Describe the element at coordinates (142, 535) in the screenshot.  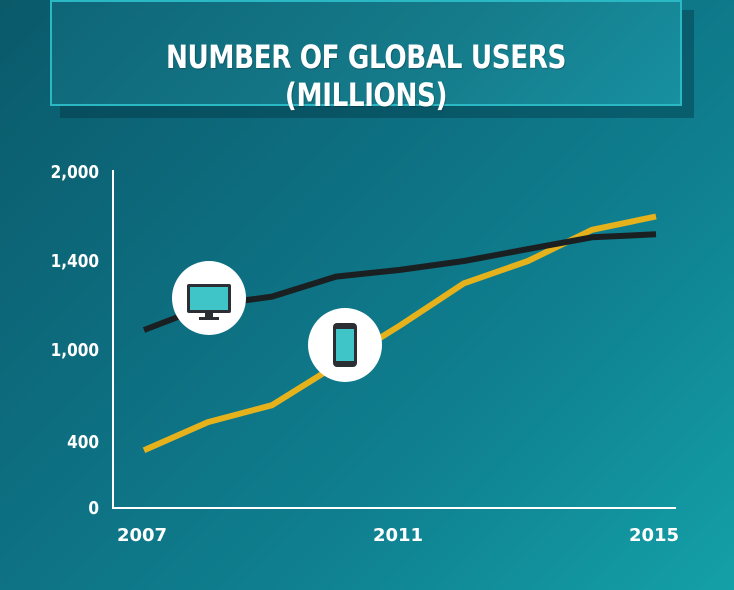
I see `x-tick-label: 2007` at that location.